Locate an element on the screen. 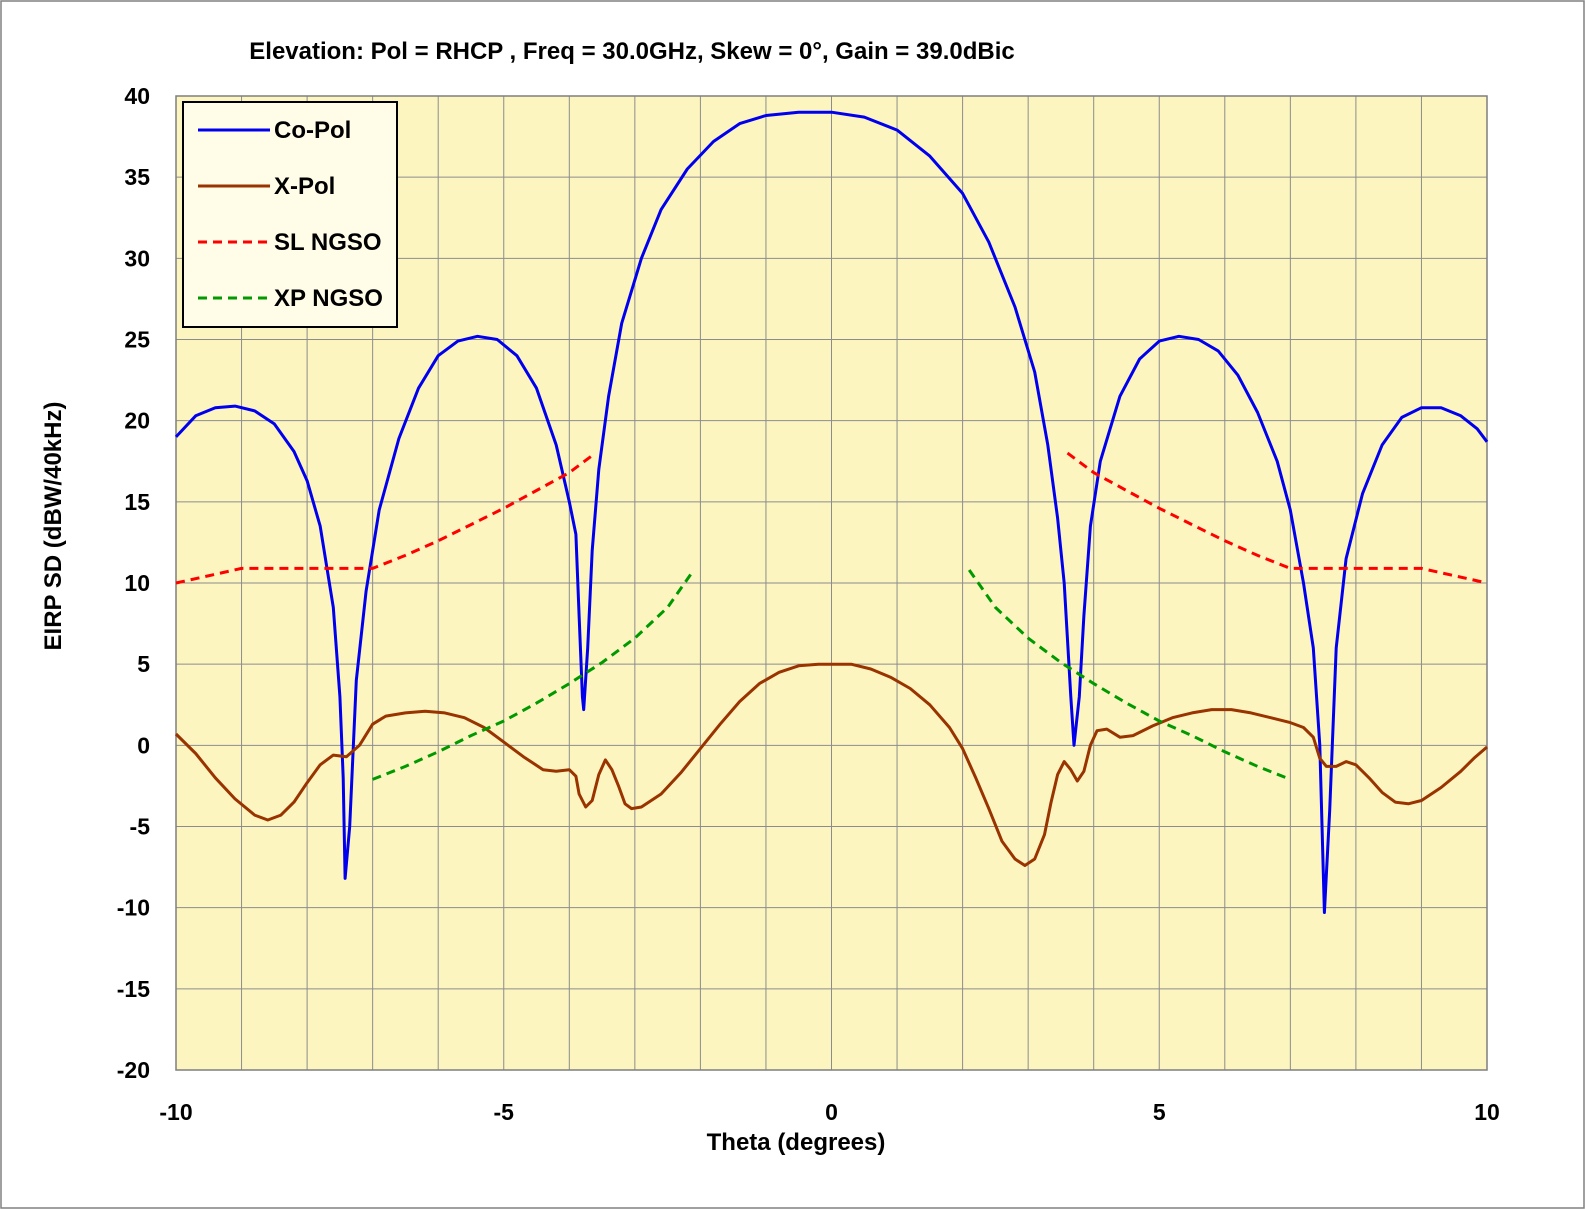 The height and width of the screenshot is (1209, 1585). series-line-x-pol is located at coordinates (831, 764).